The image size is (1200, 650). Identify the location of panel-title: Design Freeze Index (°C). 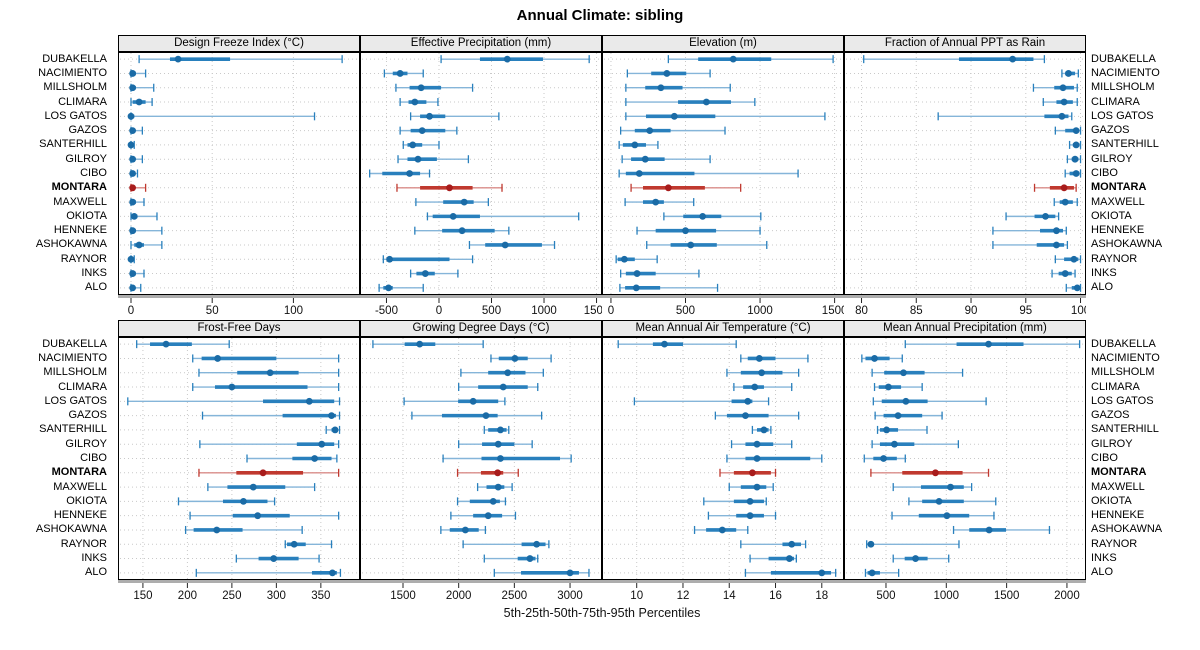
(239, 43).